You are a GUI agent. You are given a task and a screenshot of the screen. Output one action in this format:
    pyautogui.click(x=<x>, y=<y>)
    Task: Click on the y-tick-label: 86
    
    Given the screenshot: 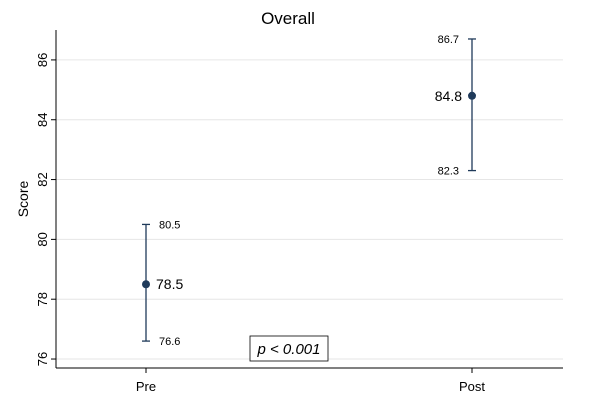 What is the action you would take?
    pyautogui.click(x=42, y=60)
    